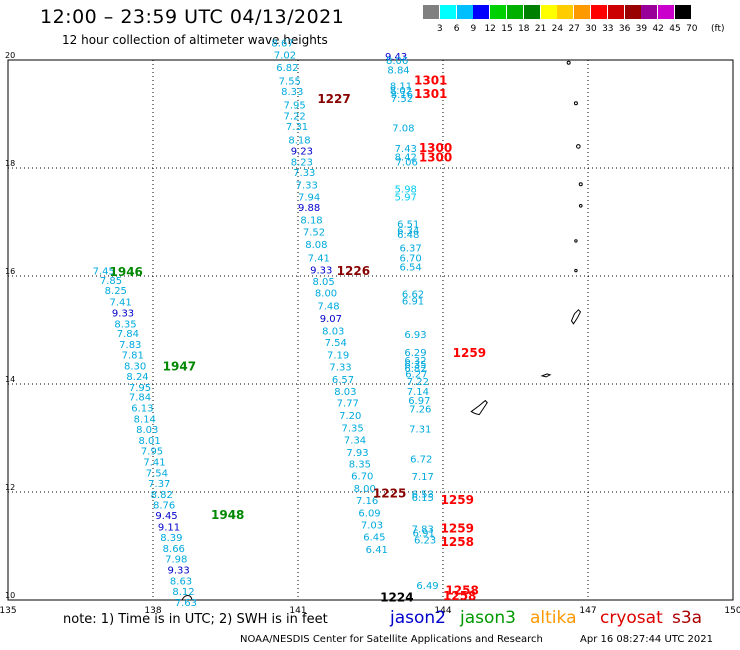  Describe the element at coordinates (574, 29) in the screenshot. I see `legend-label: 27` at that location.